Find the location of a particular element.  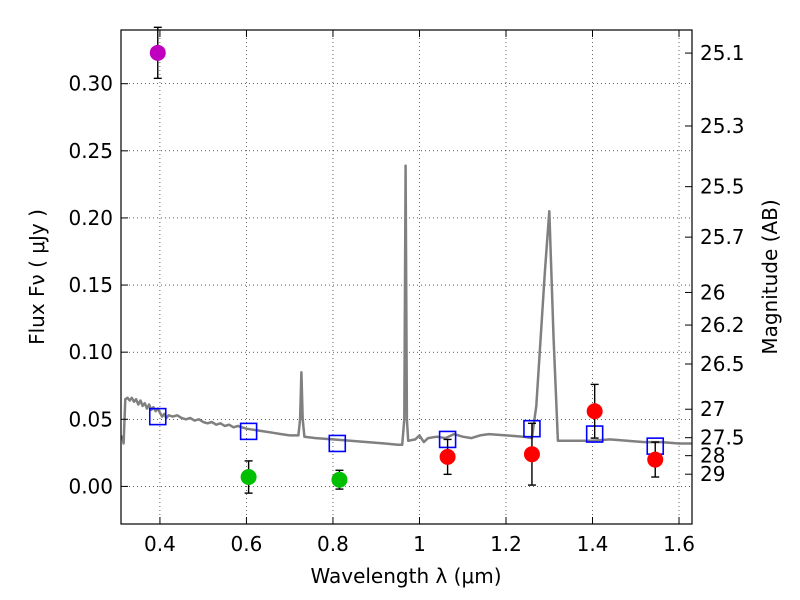

y-tick-label: 0.10 is located at coordinates (90, 352).